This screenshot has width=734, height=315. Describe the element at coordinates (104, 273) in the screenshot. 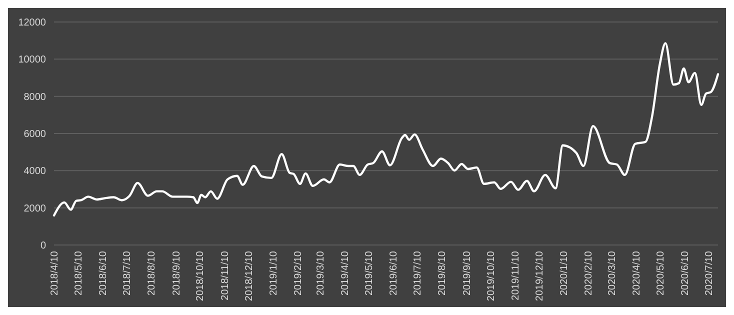

I see `x-tick-label: 2018/6/10` at that location.